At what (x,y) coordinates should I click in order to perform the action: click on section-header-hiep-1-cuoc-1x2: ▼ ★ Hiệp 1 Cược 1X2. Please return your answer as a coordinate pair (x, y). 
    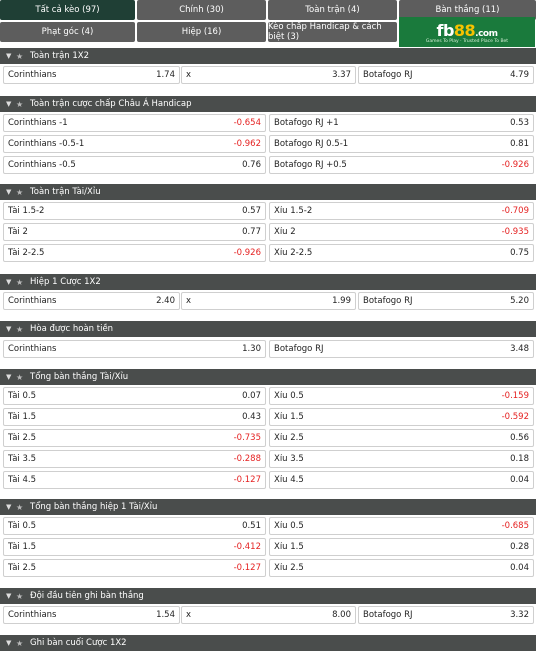
    Looking at the image, I should click on (268, 282).